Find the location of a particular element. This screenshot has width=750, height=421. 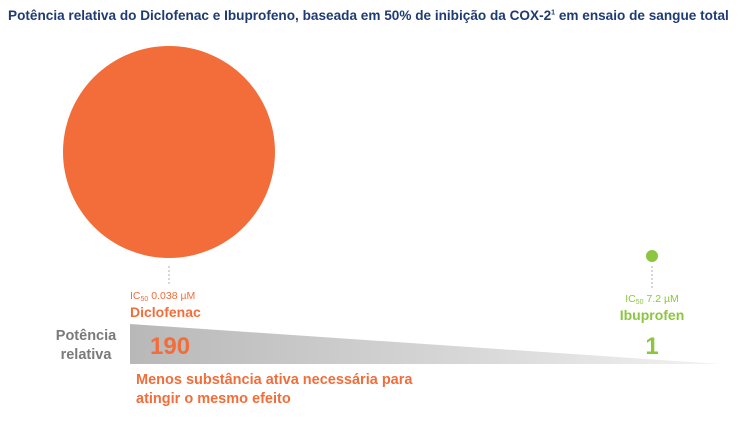

potency-wedge is located at coordinates (425, 344).